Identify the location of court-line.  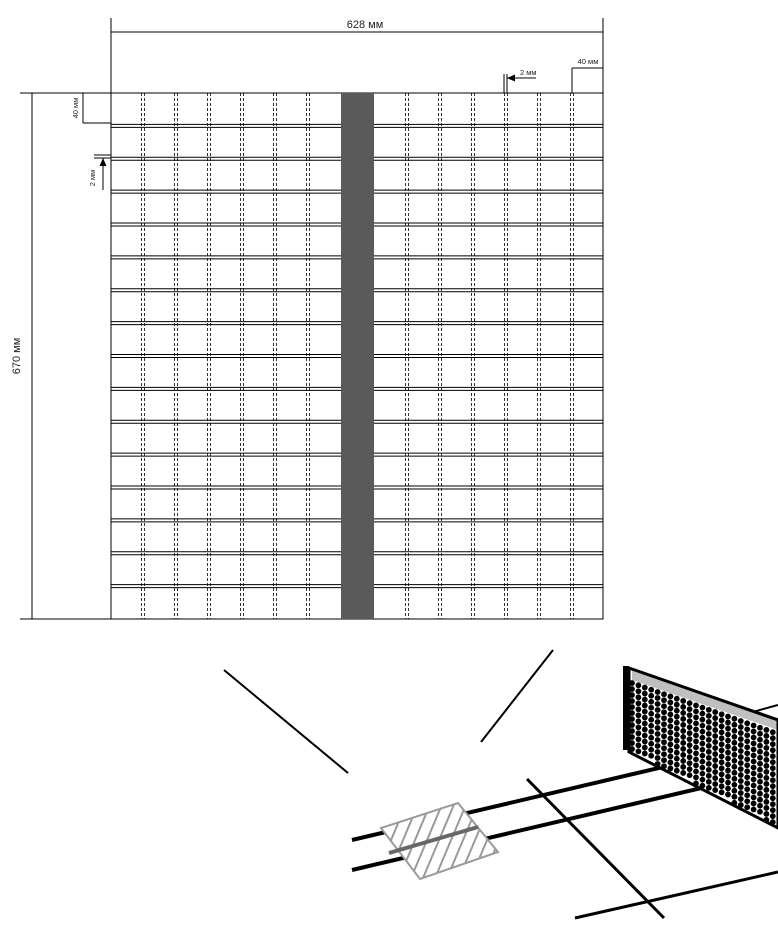
(676, 895).